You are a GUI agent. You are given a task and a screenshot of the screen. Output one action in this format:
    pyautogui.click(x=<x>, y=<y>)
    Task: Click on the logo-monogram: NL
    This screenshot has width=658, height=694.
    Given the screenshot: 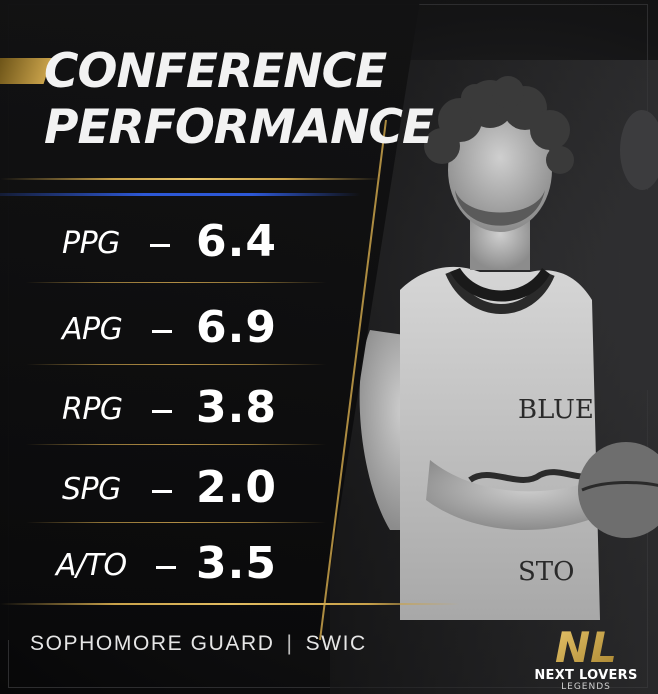 What is the action you would take?
    pyautogui.click(x=586, y=647)
    